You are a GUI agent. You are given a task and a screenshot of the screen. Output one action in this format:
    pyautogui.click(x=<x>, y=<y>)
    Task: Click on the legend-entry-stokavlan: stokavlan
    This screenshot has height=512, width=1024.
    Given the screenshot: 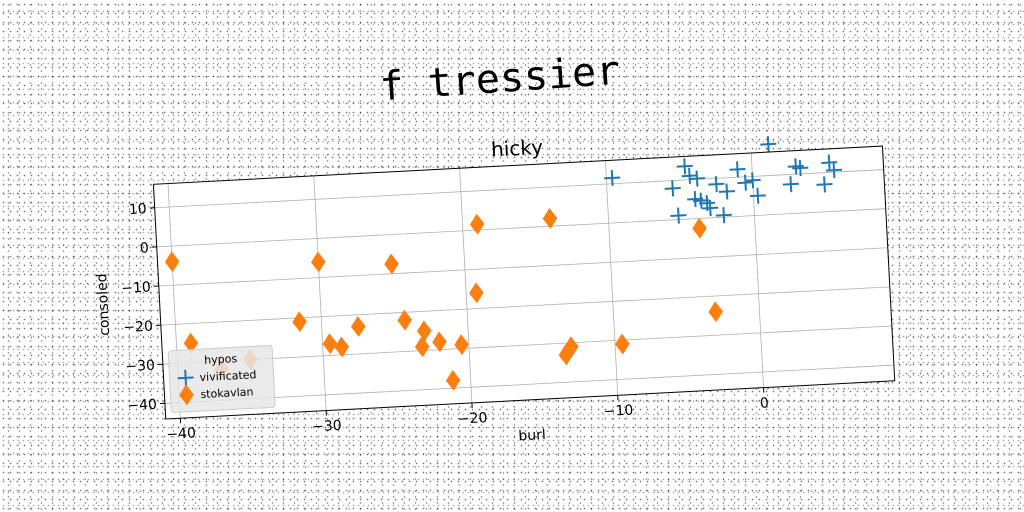 What is the action you would take?
    pyautogui.click(x=227, y=393)
    